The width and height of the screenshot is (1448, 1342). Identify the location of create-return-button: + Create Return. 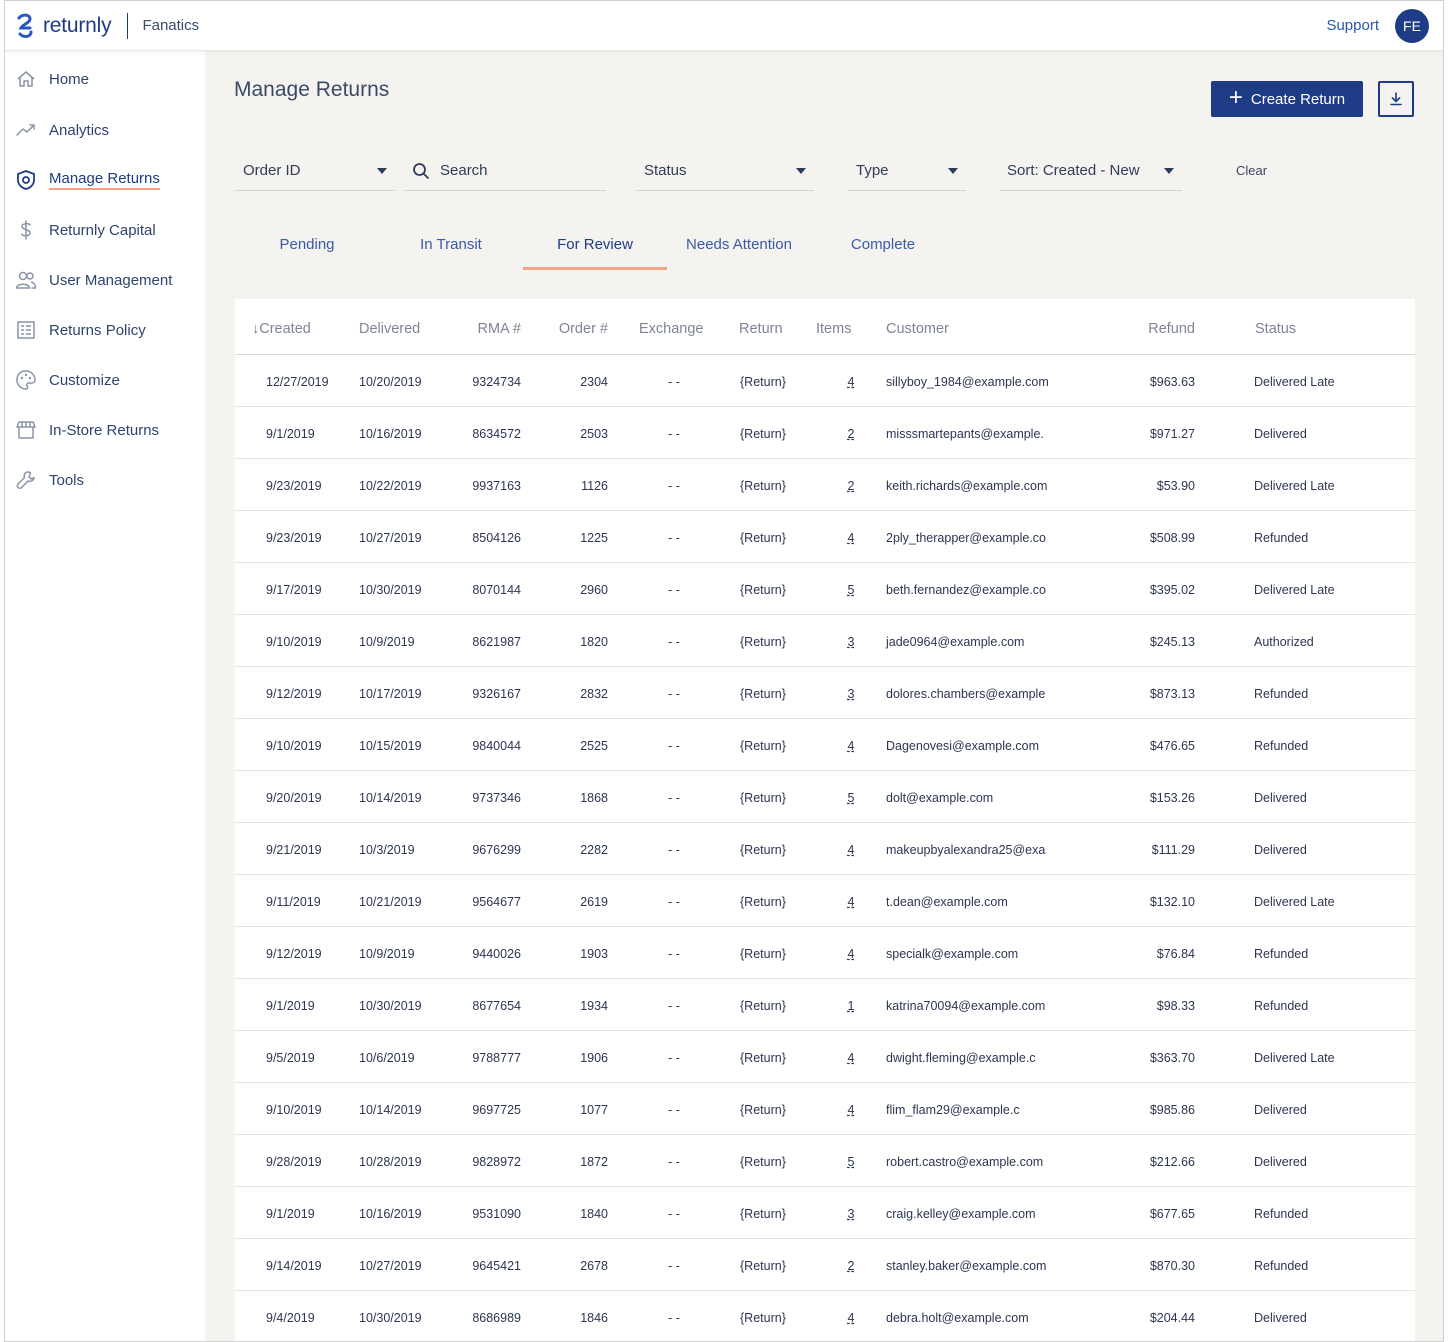
(1287, 99).